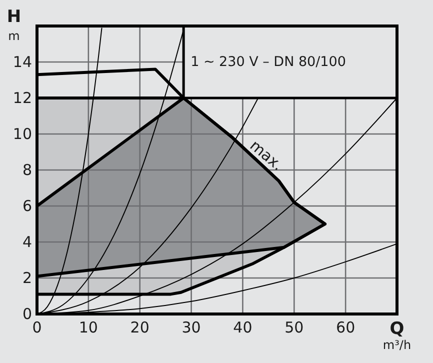  Describe the element at coordinates (27, 205) in the screenshot. I see `y-tick-label: 6` at that location.